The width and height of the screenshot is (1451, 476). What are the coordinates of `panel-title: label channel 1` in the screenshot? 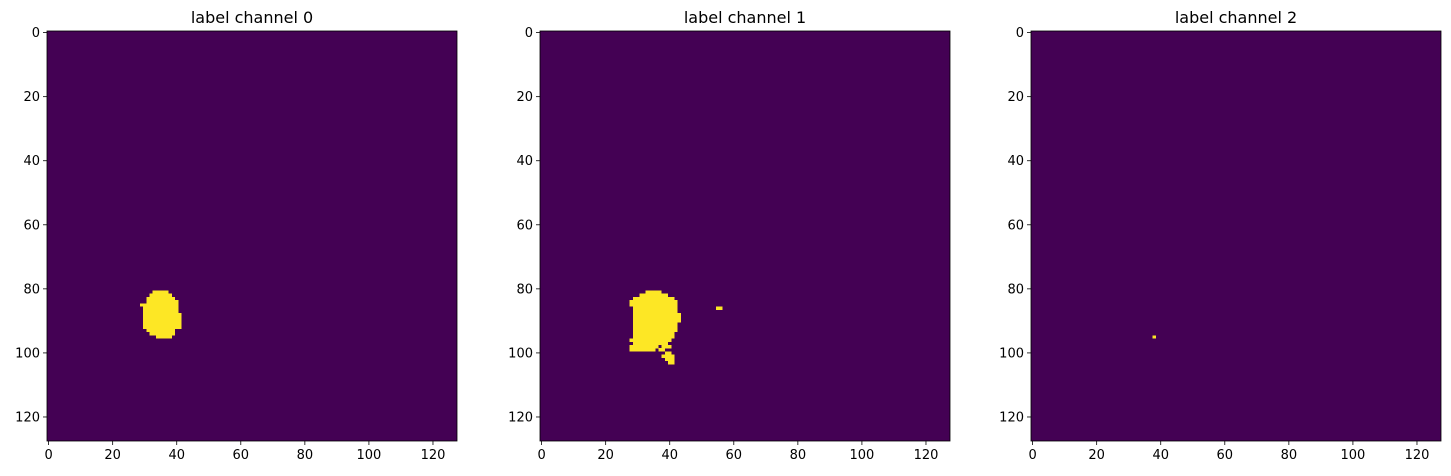 It's located at (745, 17).